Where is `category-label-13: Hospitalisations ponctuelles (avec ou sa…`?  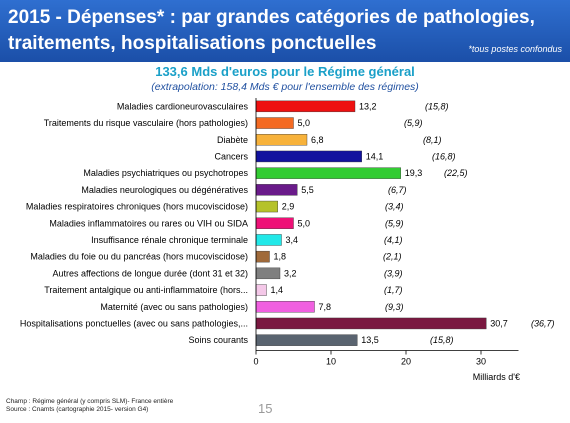 category-label-13: Hospitalisations ponctuelles (avec ou sa… is located at coordinates (134, 323).